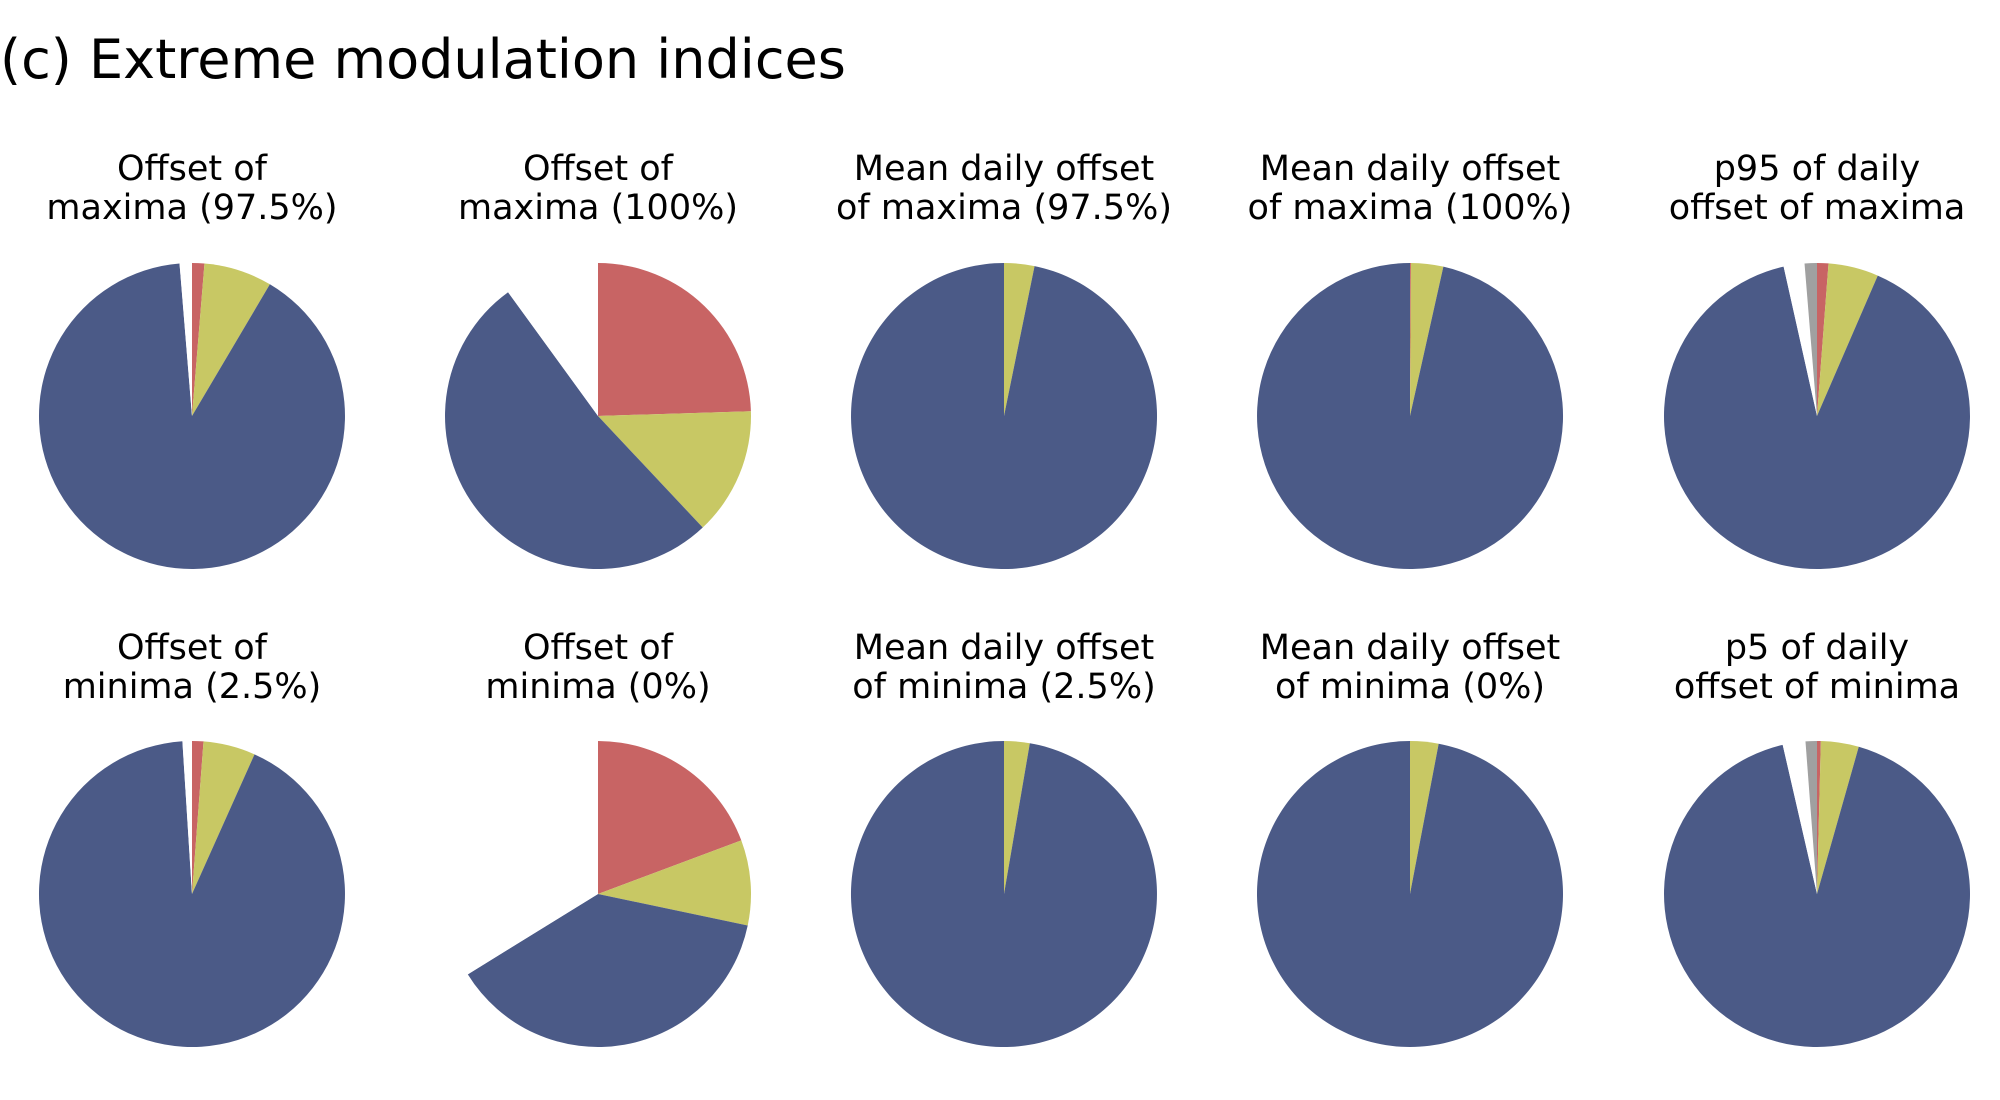 The image size is (2000, 1100). Describe the element at coordinates (1003, 687) in the screenshot. I see `pie-title-line: of minima (2.5%)` at that location.